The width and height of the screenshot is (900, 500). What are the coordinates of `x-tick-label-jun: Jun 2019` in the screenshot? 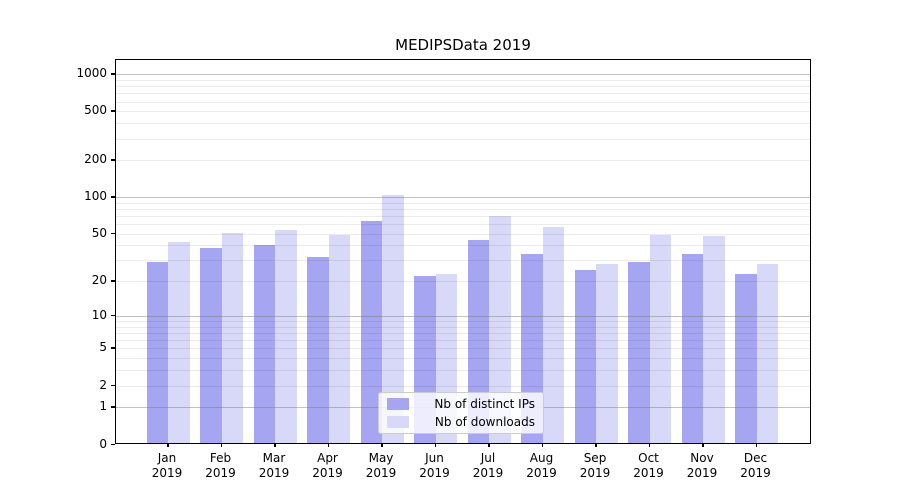 It's located at (434, 465).